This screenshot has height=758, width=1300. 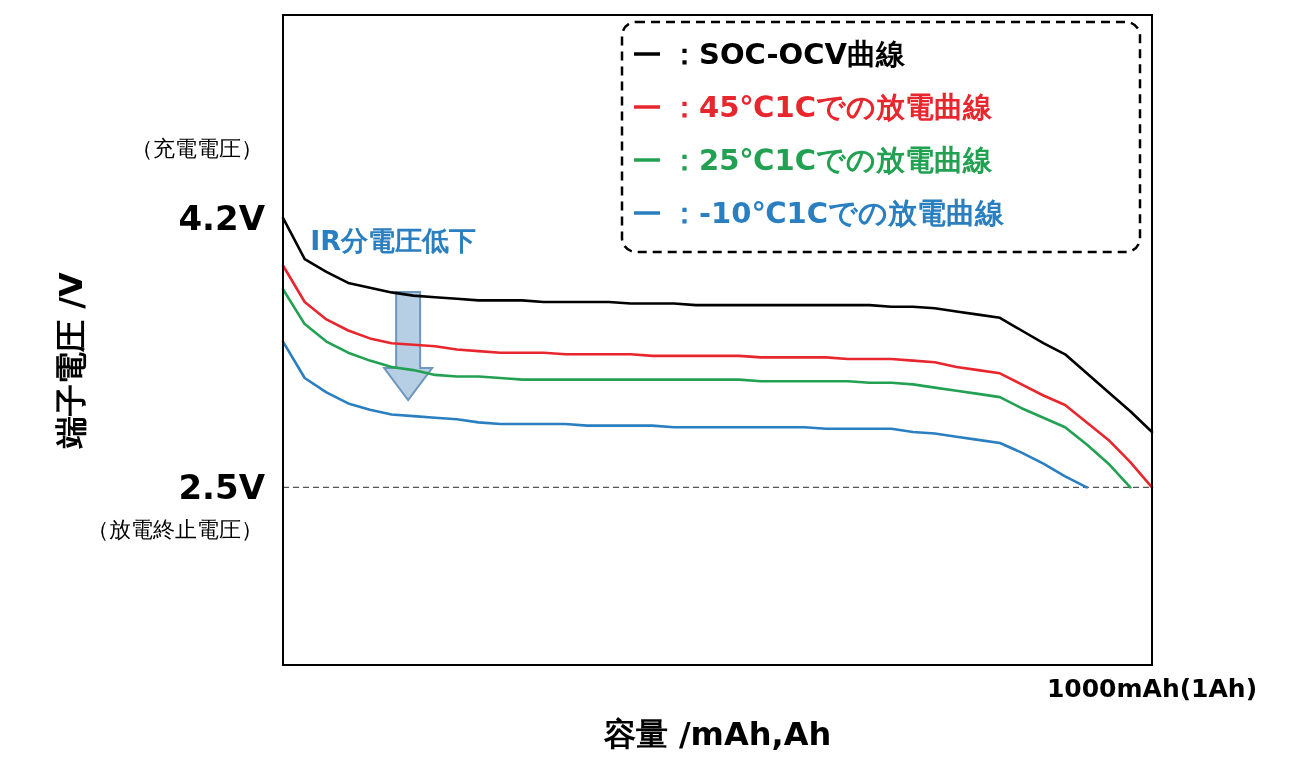 I want to click on text: （放電終止電圧）, so click(x=175, y=530).